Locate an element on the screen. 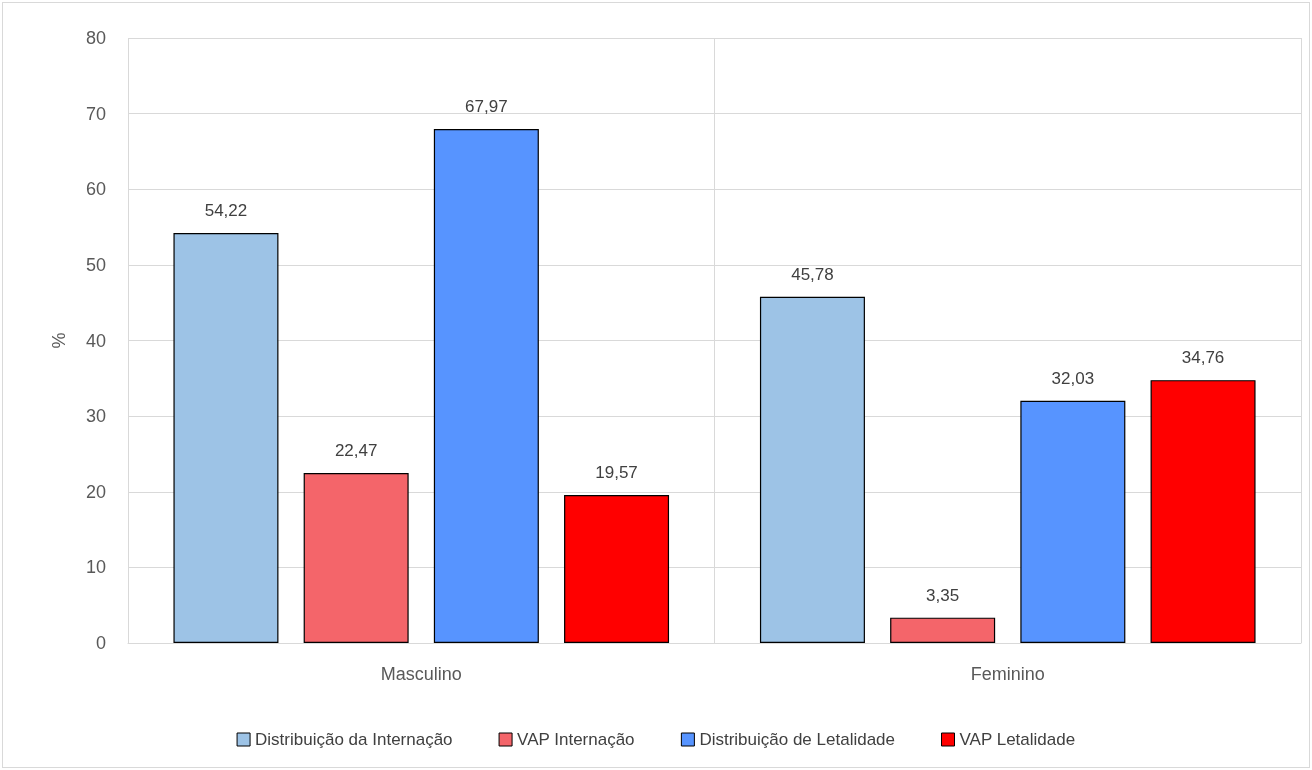 The height and width of the screenshot is (770, 1312). x-tick-label: Masculino is located at coordinates (421, 674).